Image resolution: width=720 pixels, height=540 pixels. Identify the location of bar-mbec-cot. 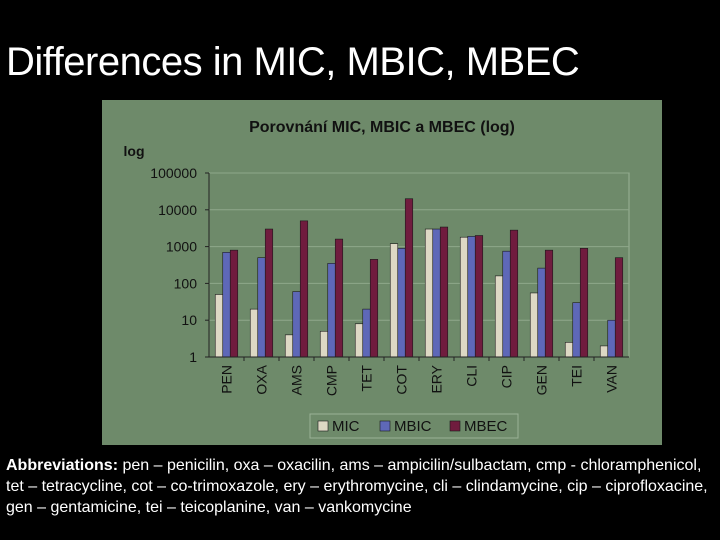
(409, 278).